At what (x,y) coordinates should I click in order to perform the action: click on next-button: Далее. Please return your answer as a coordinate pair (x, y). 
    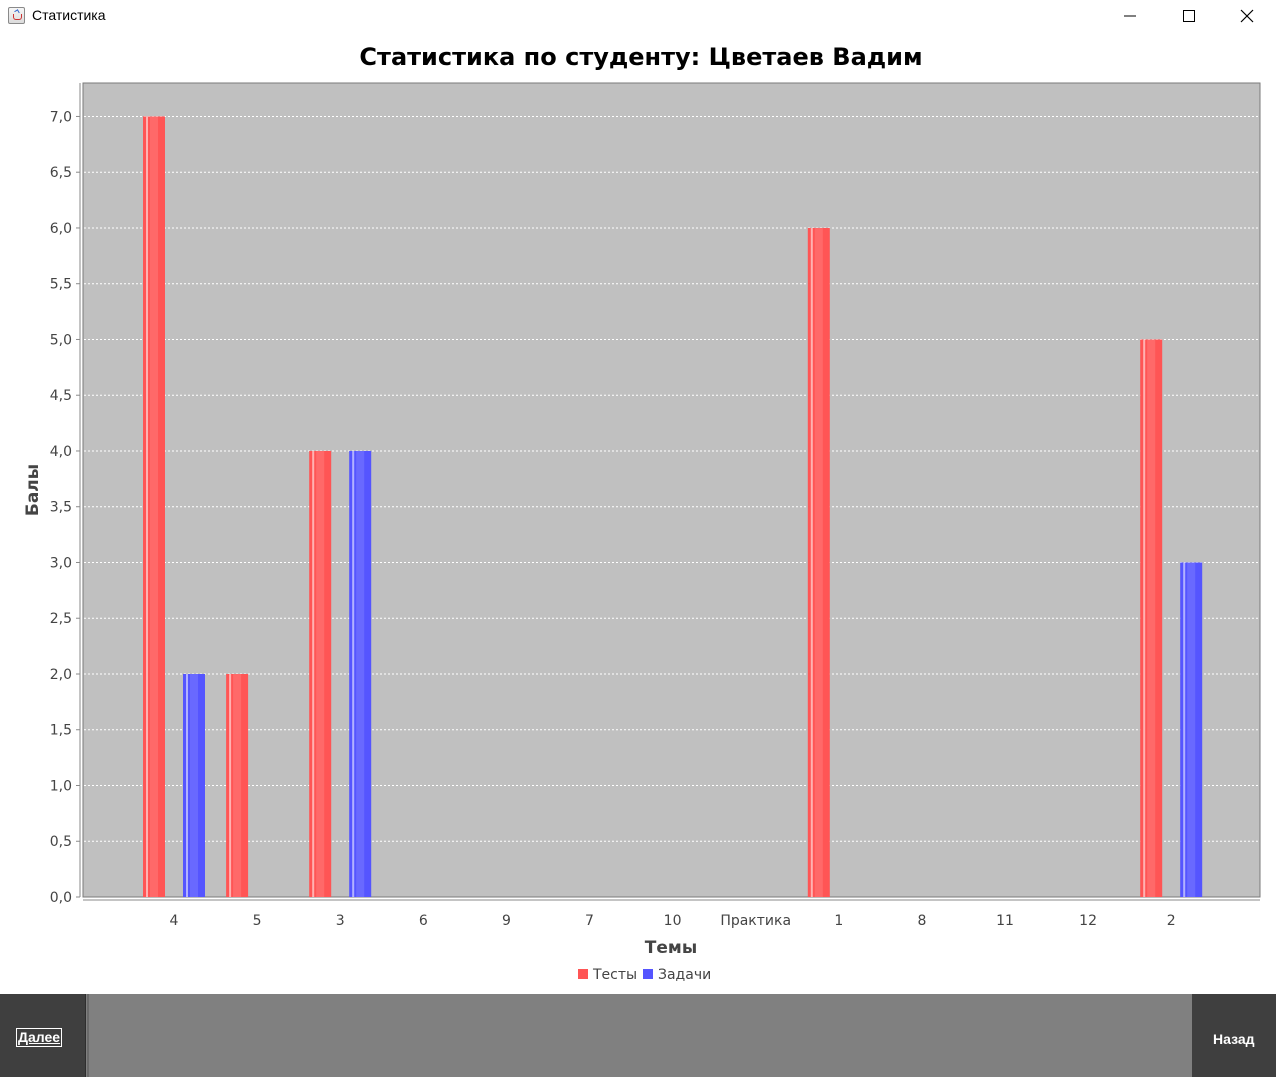
    Looking at the image, I should click on (43, 1035).